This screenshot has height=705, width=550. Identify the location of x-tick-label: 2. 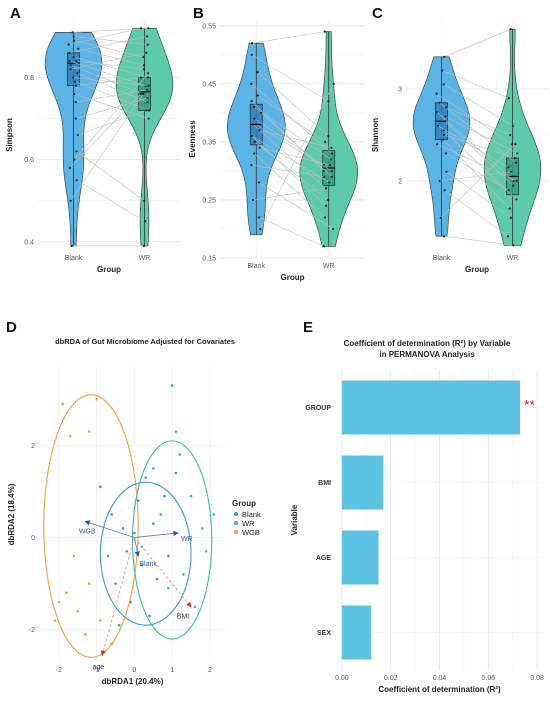
(210, 670).